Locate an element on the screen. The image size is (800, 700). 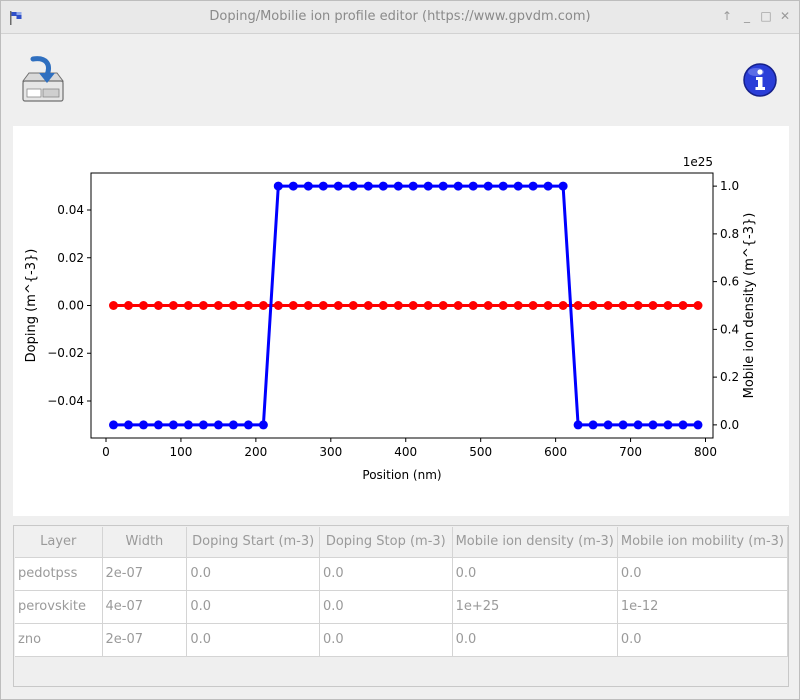
table-row: pedotpss 2e-07 0.0 0.0 0.0 0.0 is located at coordinates (402, 574).